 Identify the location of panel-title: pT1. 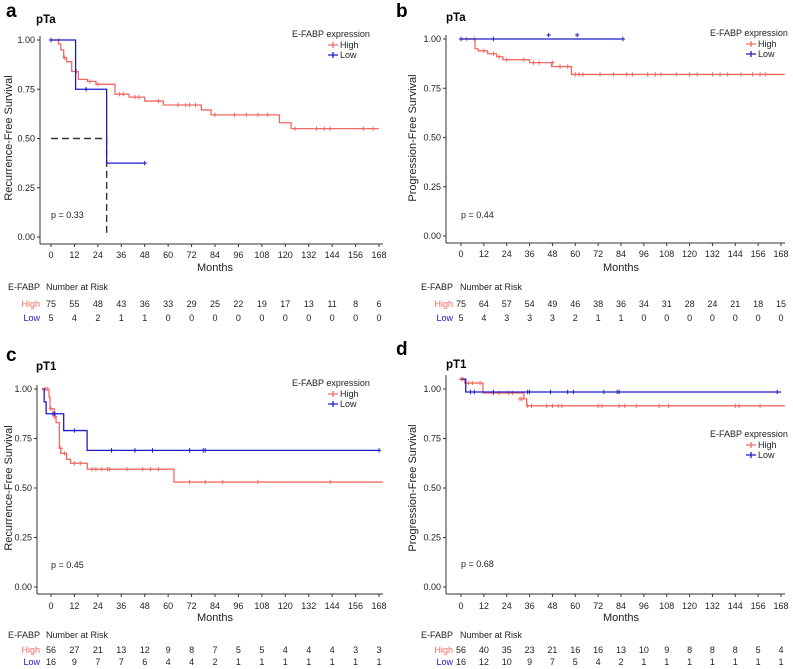
(456, 365).